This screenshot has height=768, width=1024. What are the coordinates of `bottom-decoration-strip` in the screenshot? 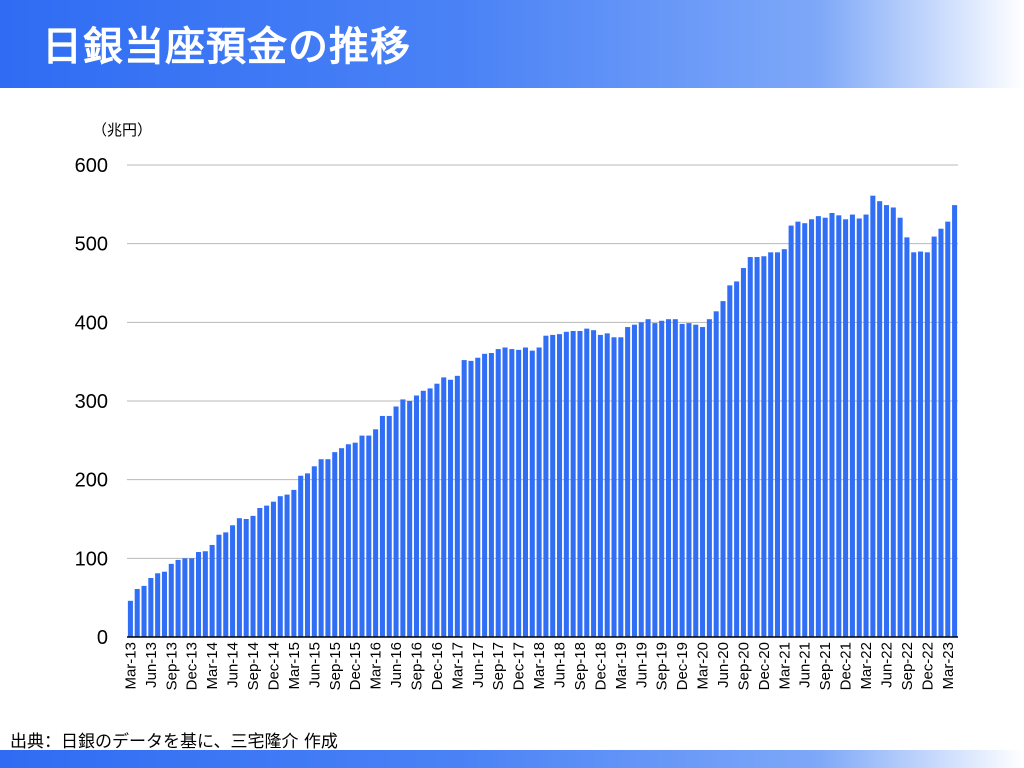 It's located at (512, 759).